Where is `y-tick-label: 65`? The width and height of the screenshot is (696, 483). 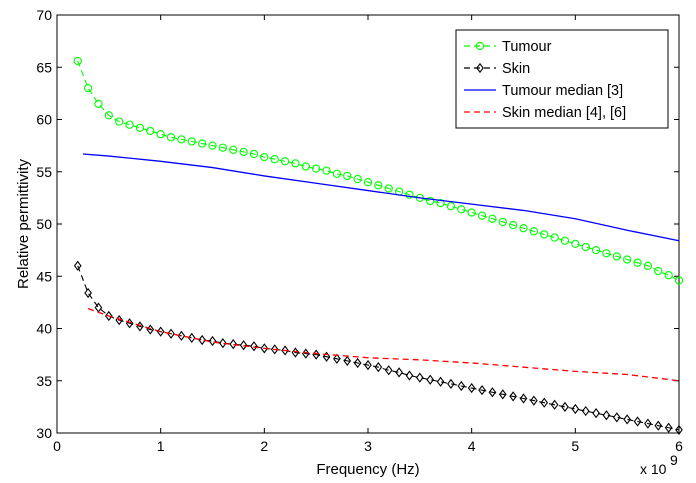
y-tick-label: 65 is located at coordinates (44, 67).